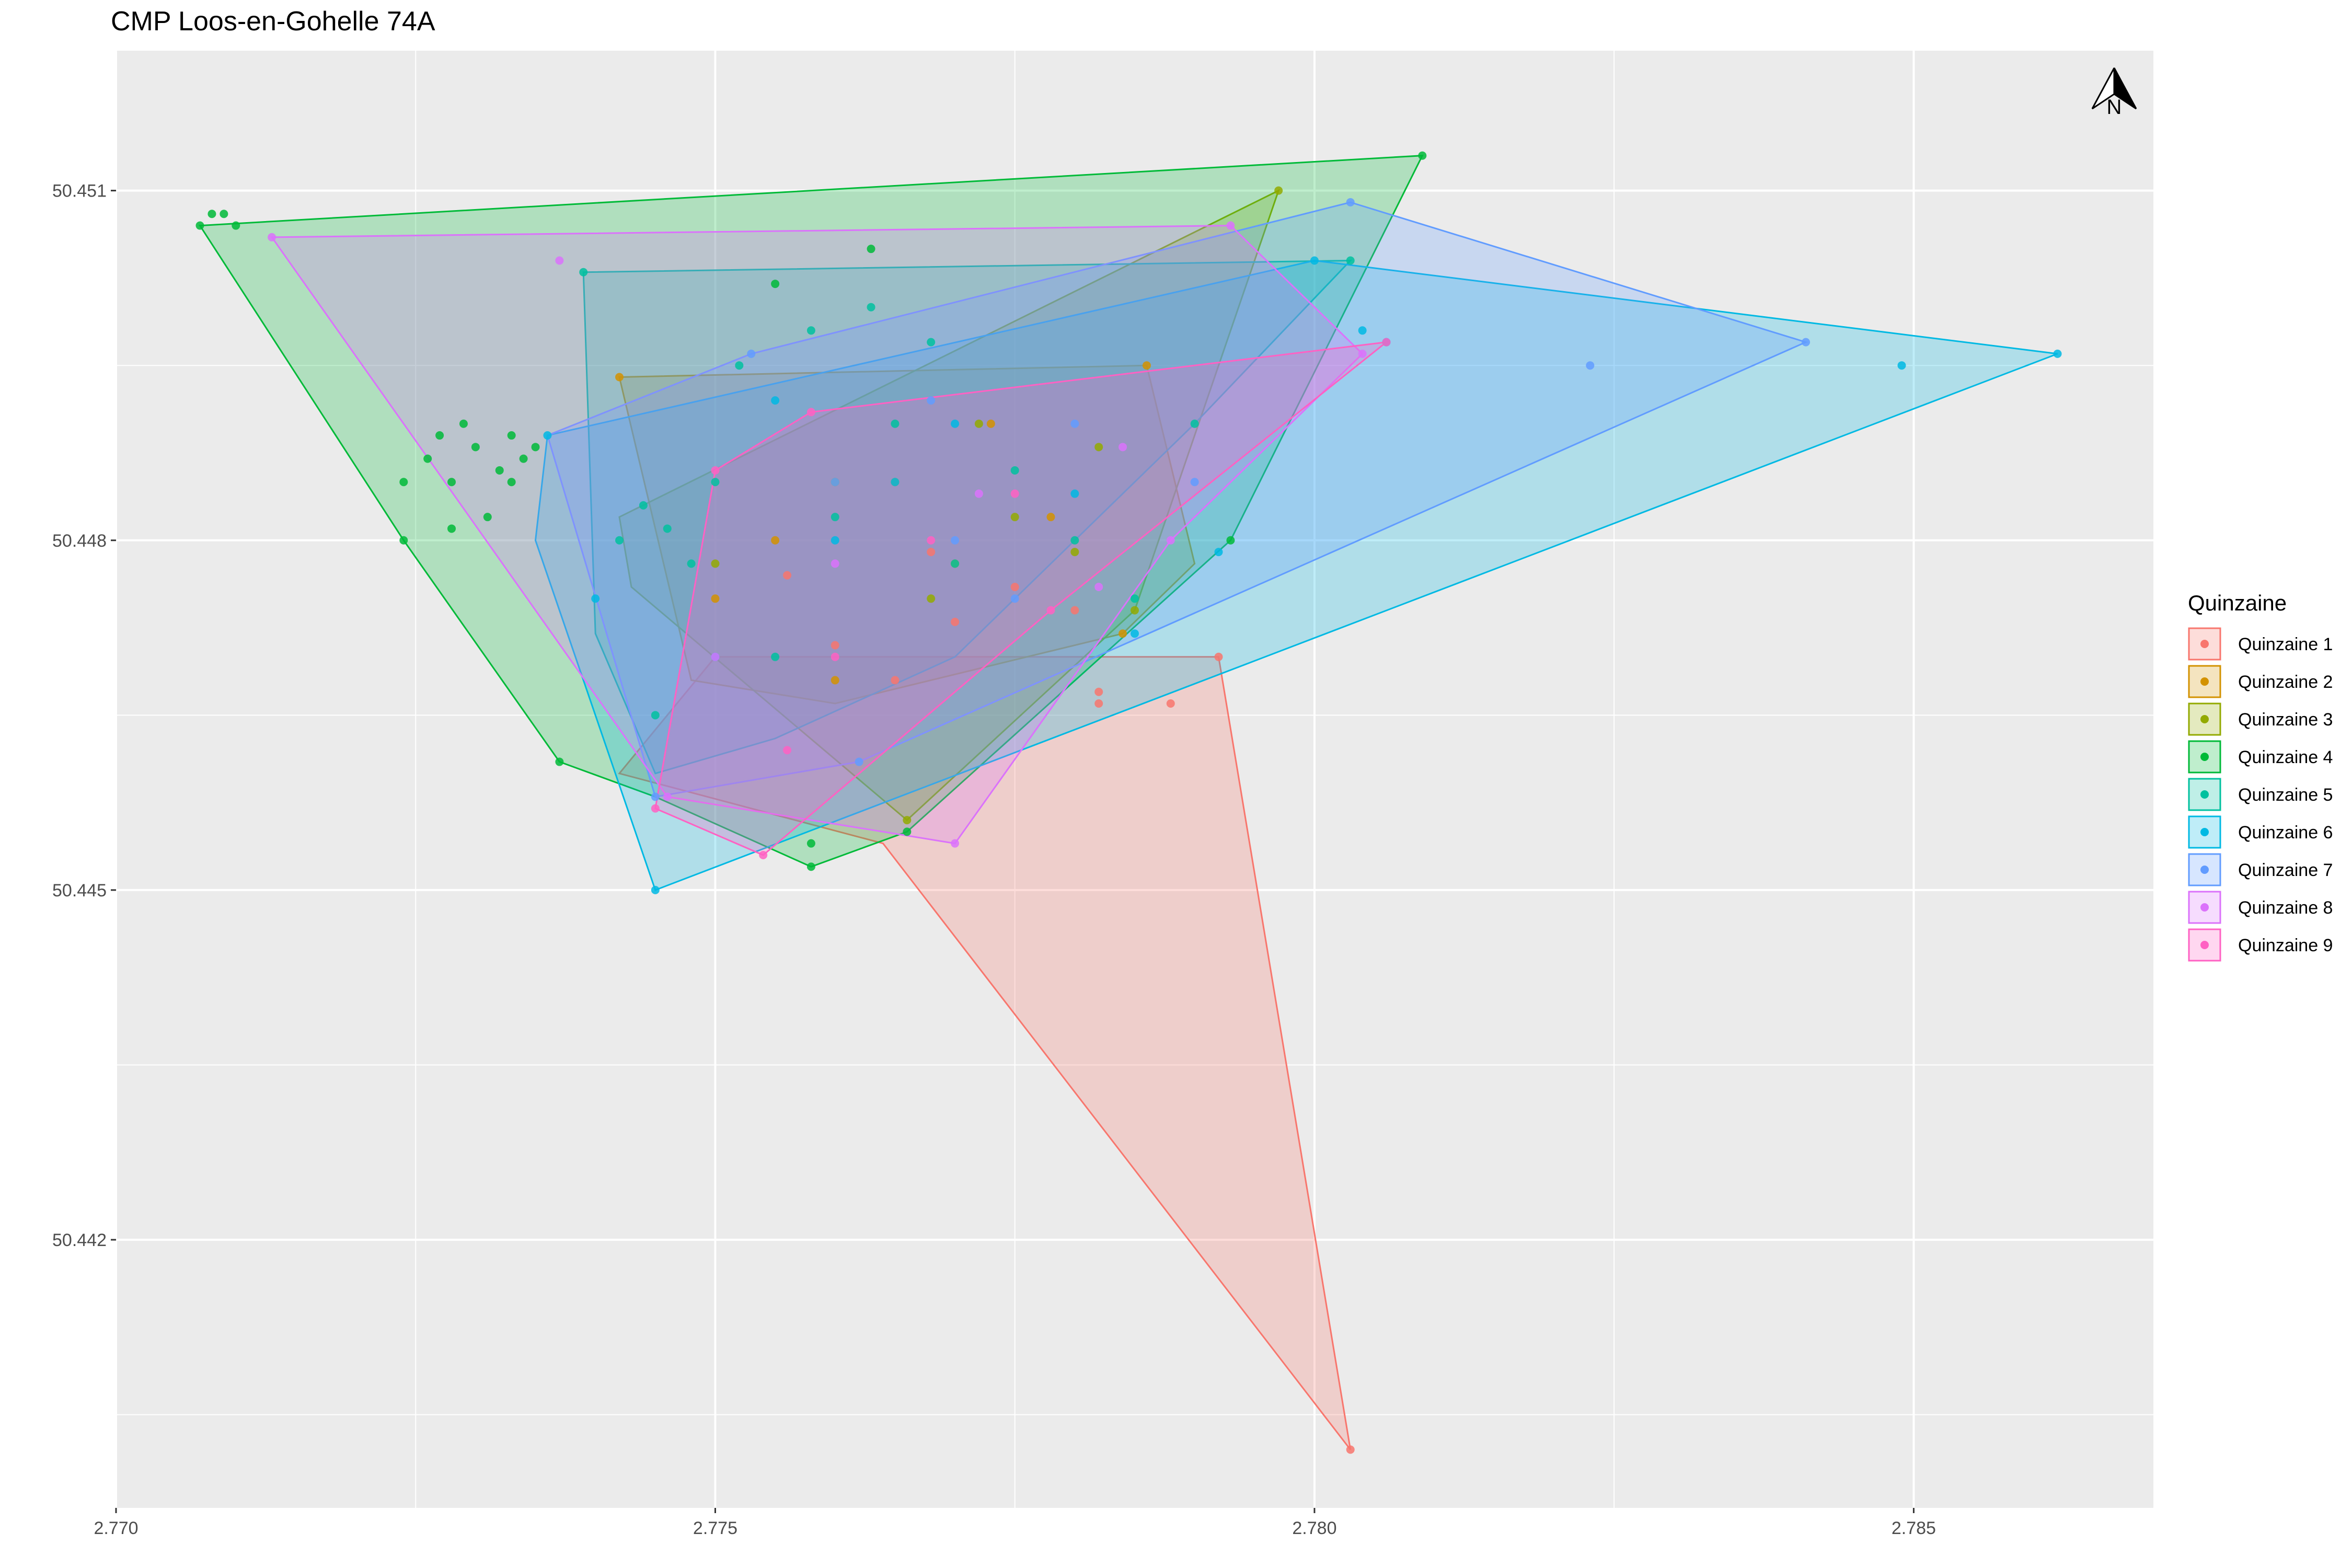 The height and width of the screenshot is (1568, 2352). What do you see at coordinates (79, 541) in the screenshot?
I see `y-tick-label: 50.448` at bounding box center [79, 541].